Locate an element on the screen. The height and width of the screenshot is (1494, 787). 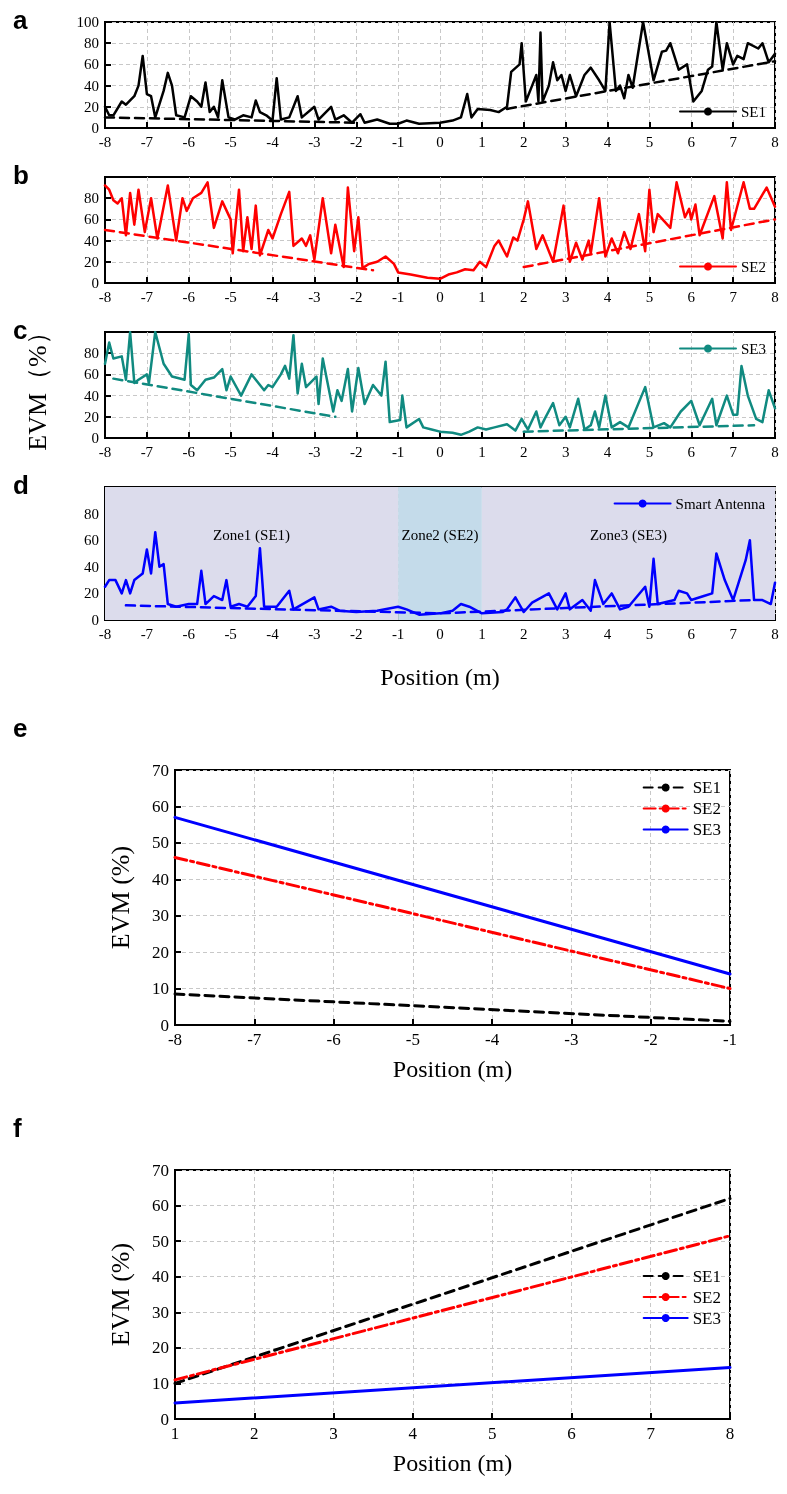
band-label: Zone2 (SE2) is located at coordinates (440, 535).